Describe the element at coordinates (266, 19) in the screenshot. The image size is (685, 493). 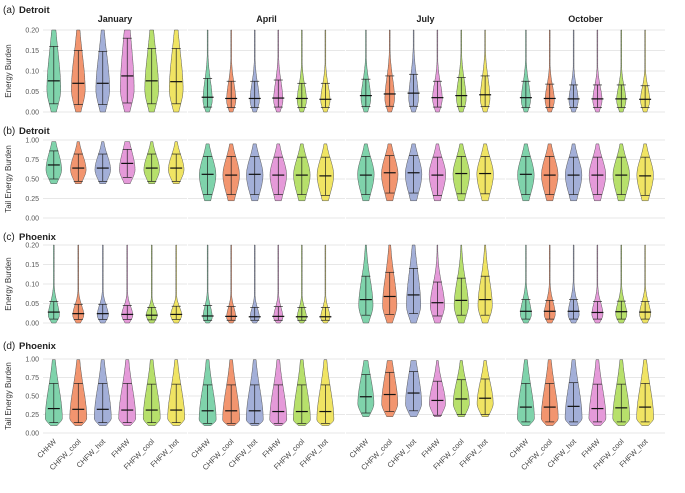
I see `month-title: April` at that location.